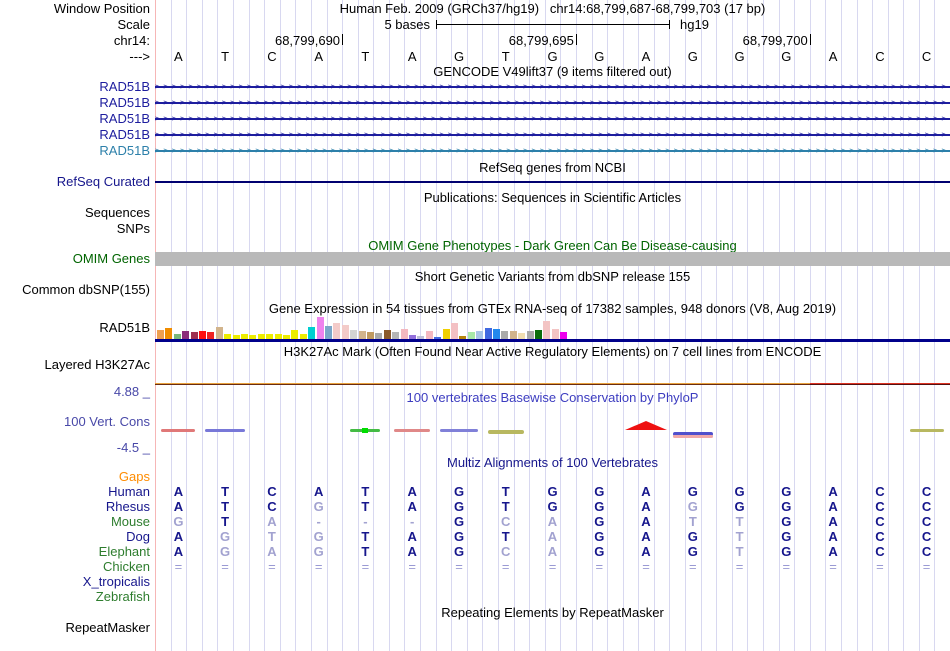 The width and height of the screenshot is (950, 651). Describe the element at coordinates (692, 56) in the screenshot. I see `base-letter: G` at that location.